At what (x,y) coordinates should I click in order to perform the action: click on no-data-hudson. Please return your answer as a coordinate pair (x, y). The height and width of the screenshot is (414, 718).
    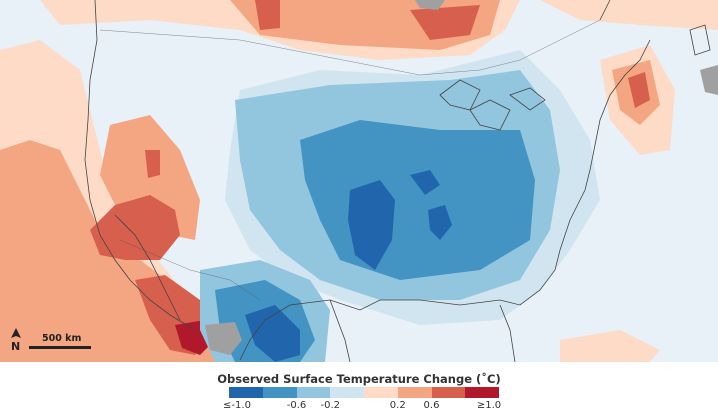
    Looking at the image, I should click on (430, 5).